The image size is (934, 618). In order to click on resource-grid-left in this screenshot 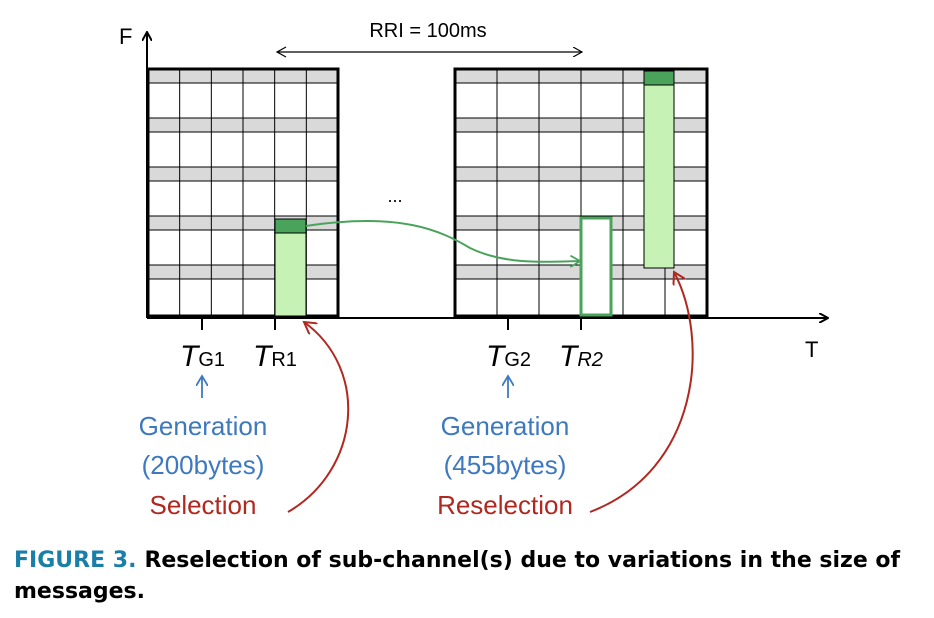, I will do `click(243, 192)`.